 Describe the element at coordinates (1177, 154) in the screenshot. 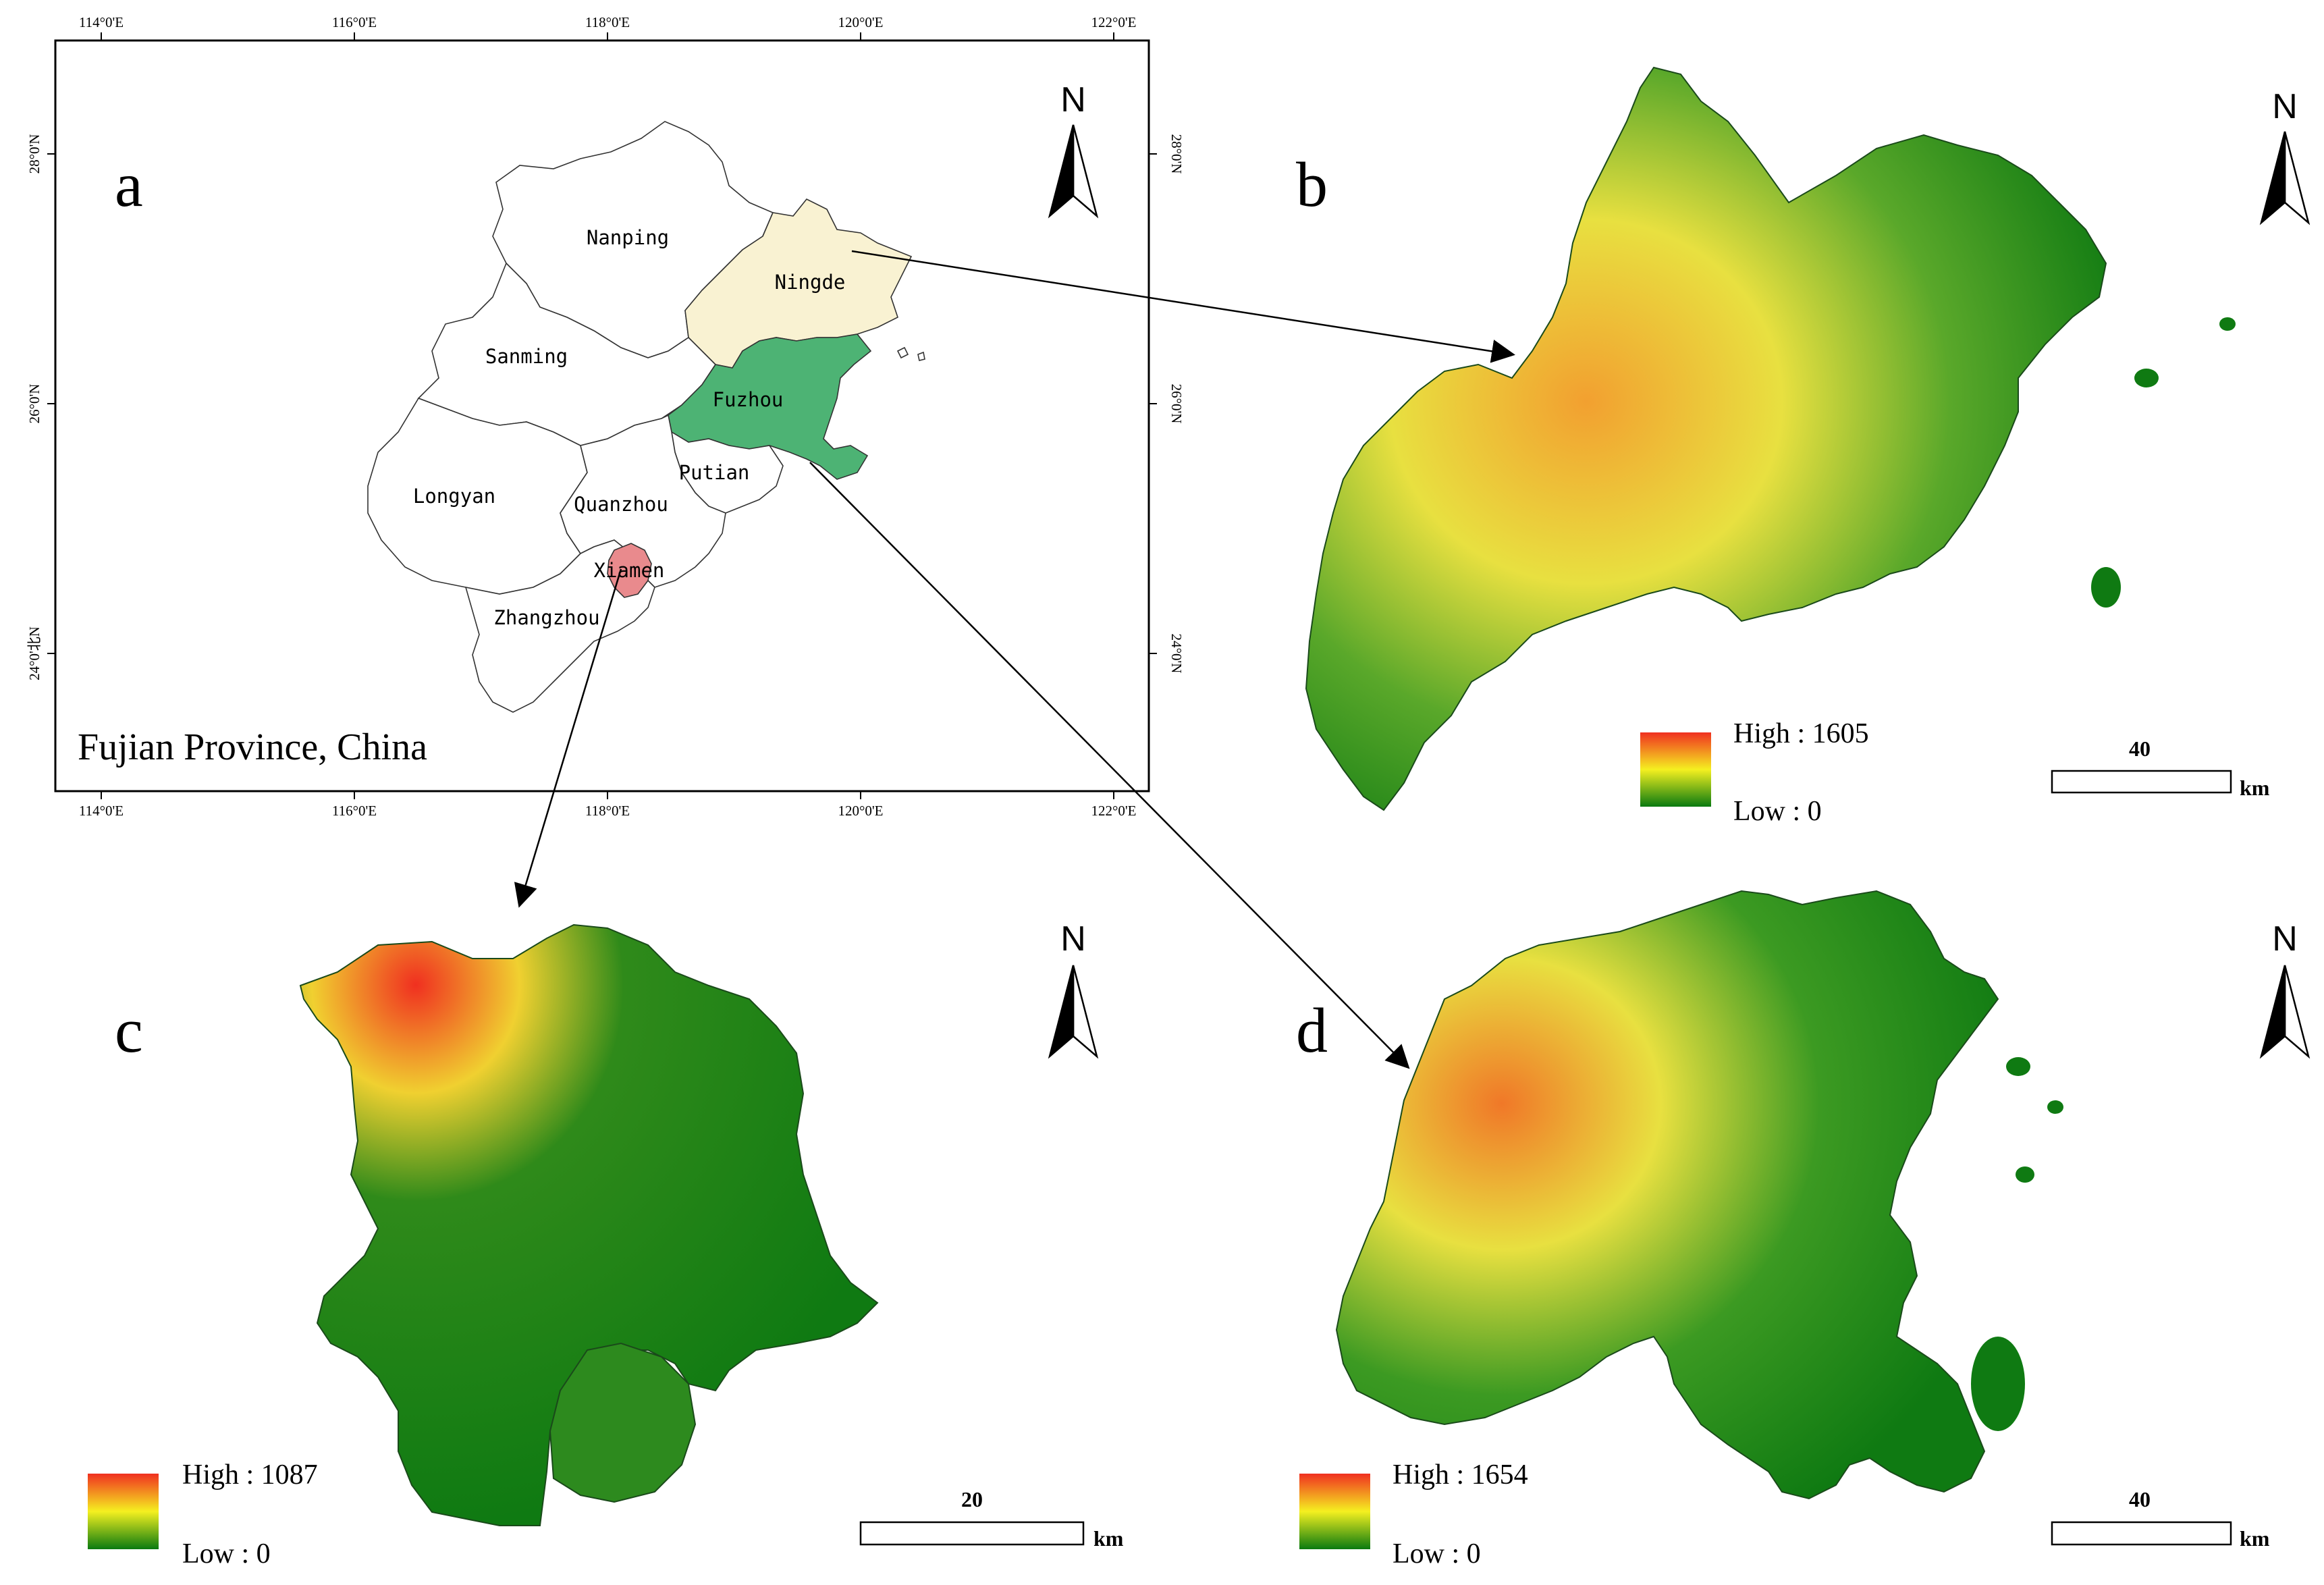

I see `lat-tick-right-0: 28°0'N` at that location.